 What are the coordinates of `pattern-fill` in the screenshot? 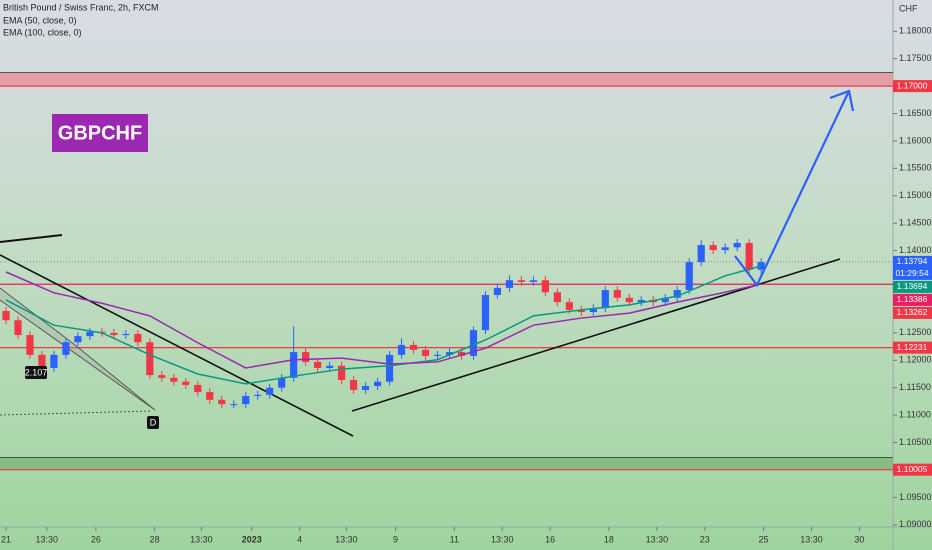 It's located at (77, 349).